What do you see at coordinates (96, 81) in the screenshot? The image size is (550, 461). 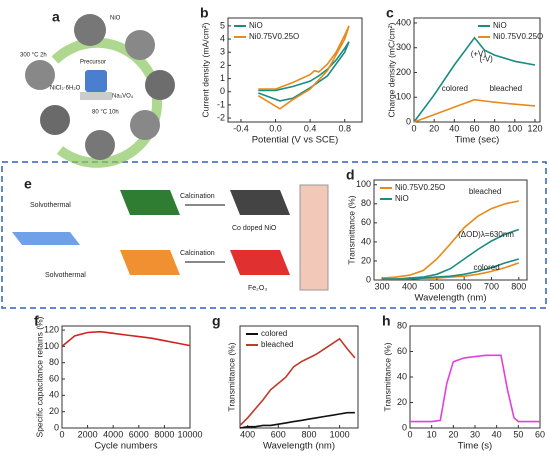 I see `beaker` at bounding box center [96, 81].